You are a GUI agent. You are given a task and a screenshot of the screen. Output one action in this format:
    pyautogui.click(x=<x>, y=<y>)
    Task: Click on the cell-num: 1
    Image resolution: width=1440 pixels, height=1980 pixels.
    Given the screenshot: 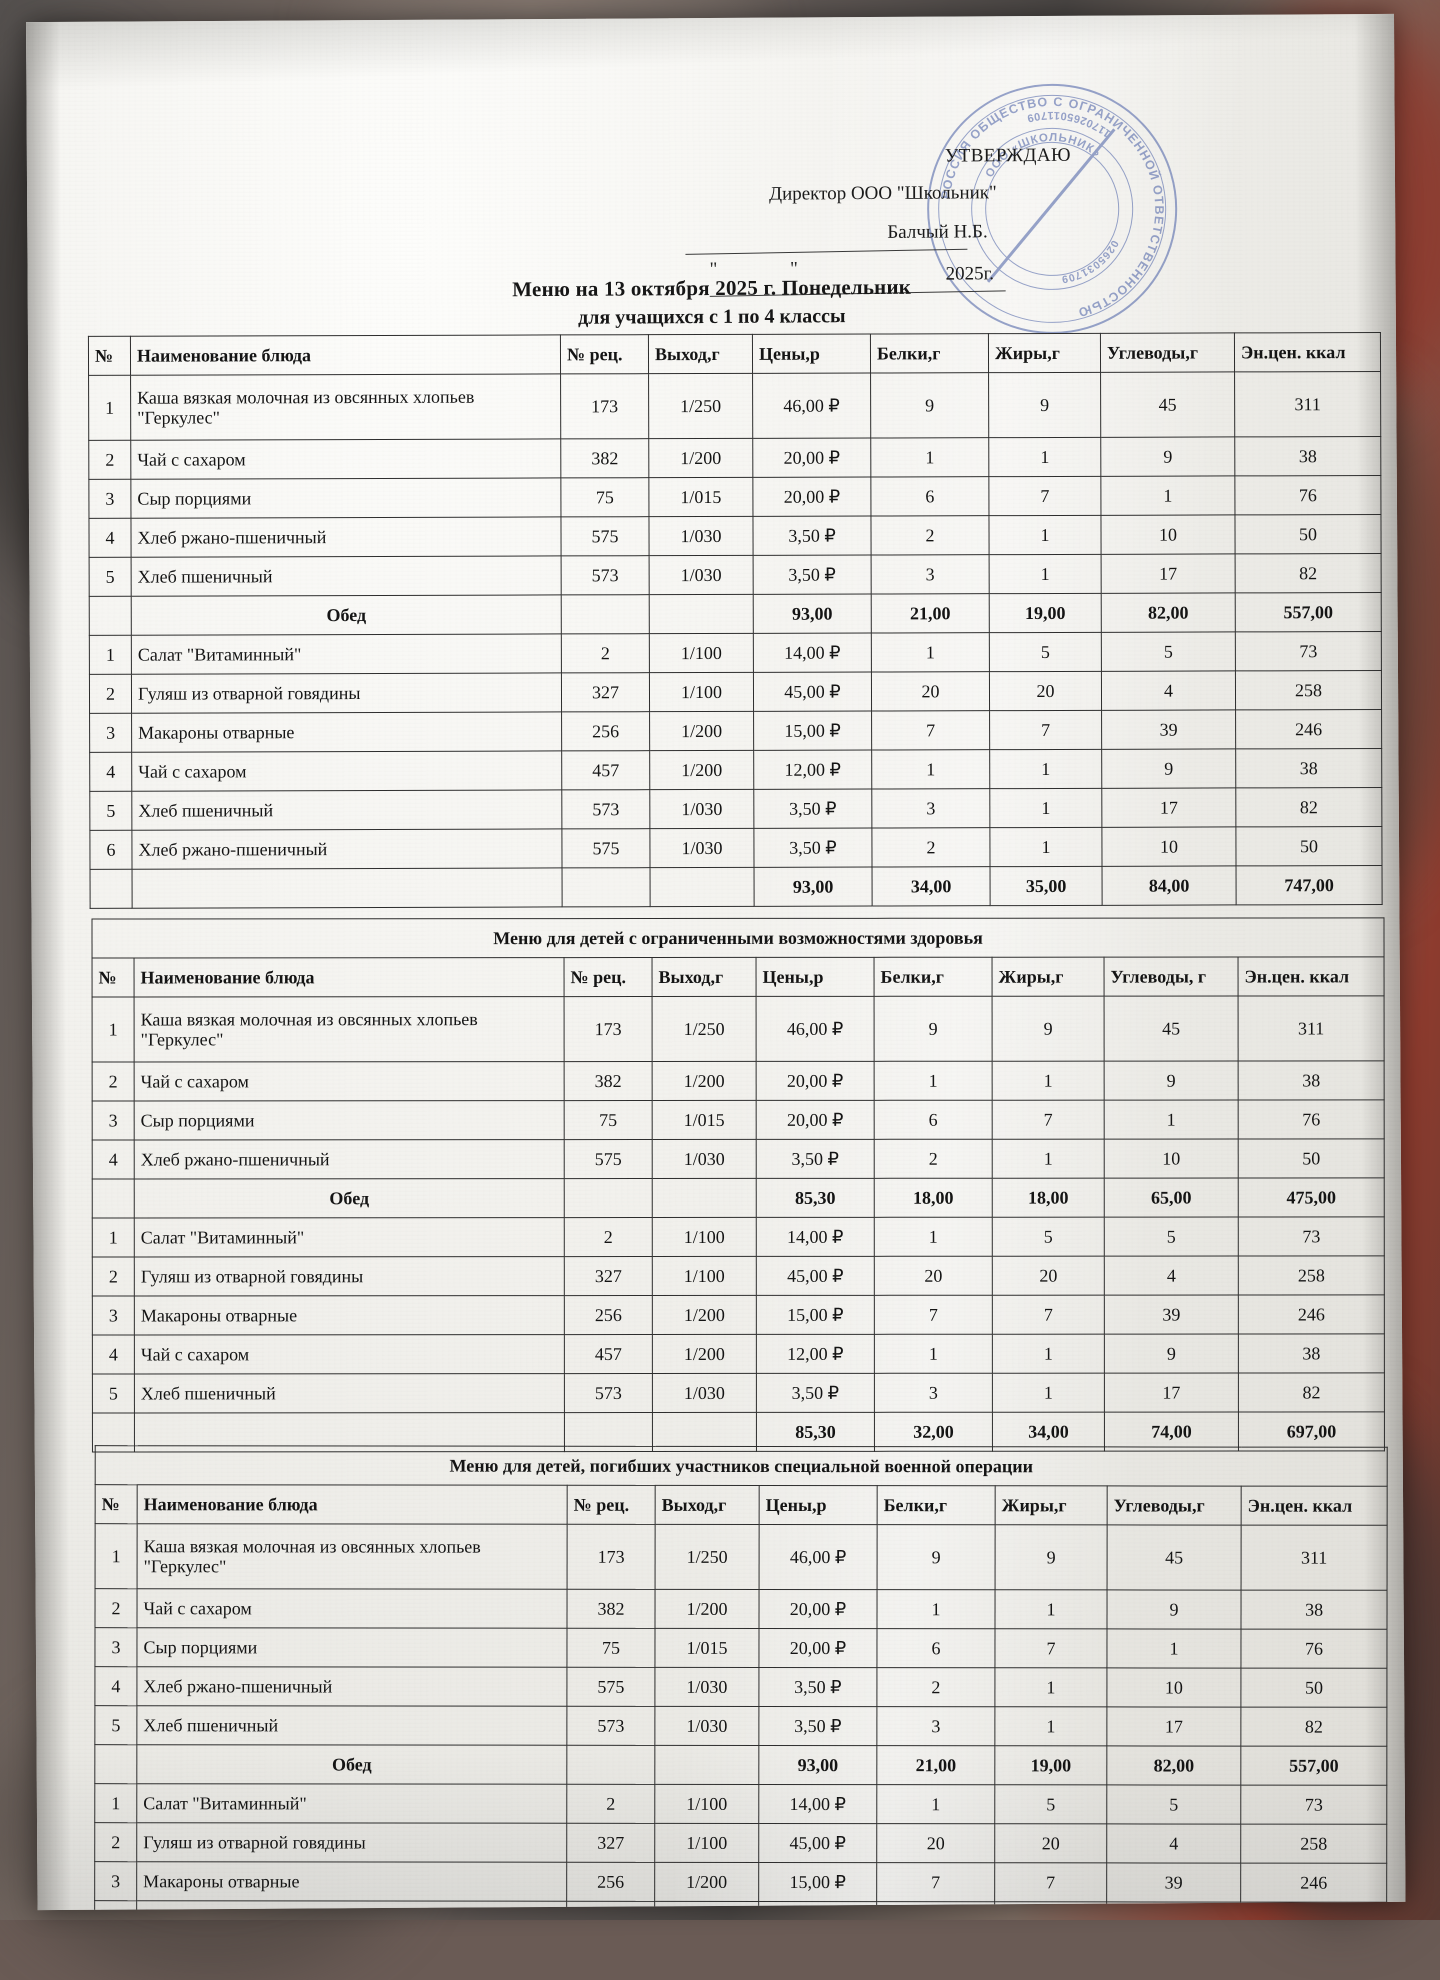 What is the action you would take?
    pyautogui.click(x=110, y=655)
    